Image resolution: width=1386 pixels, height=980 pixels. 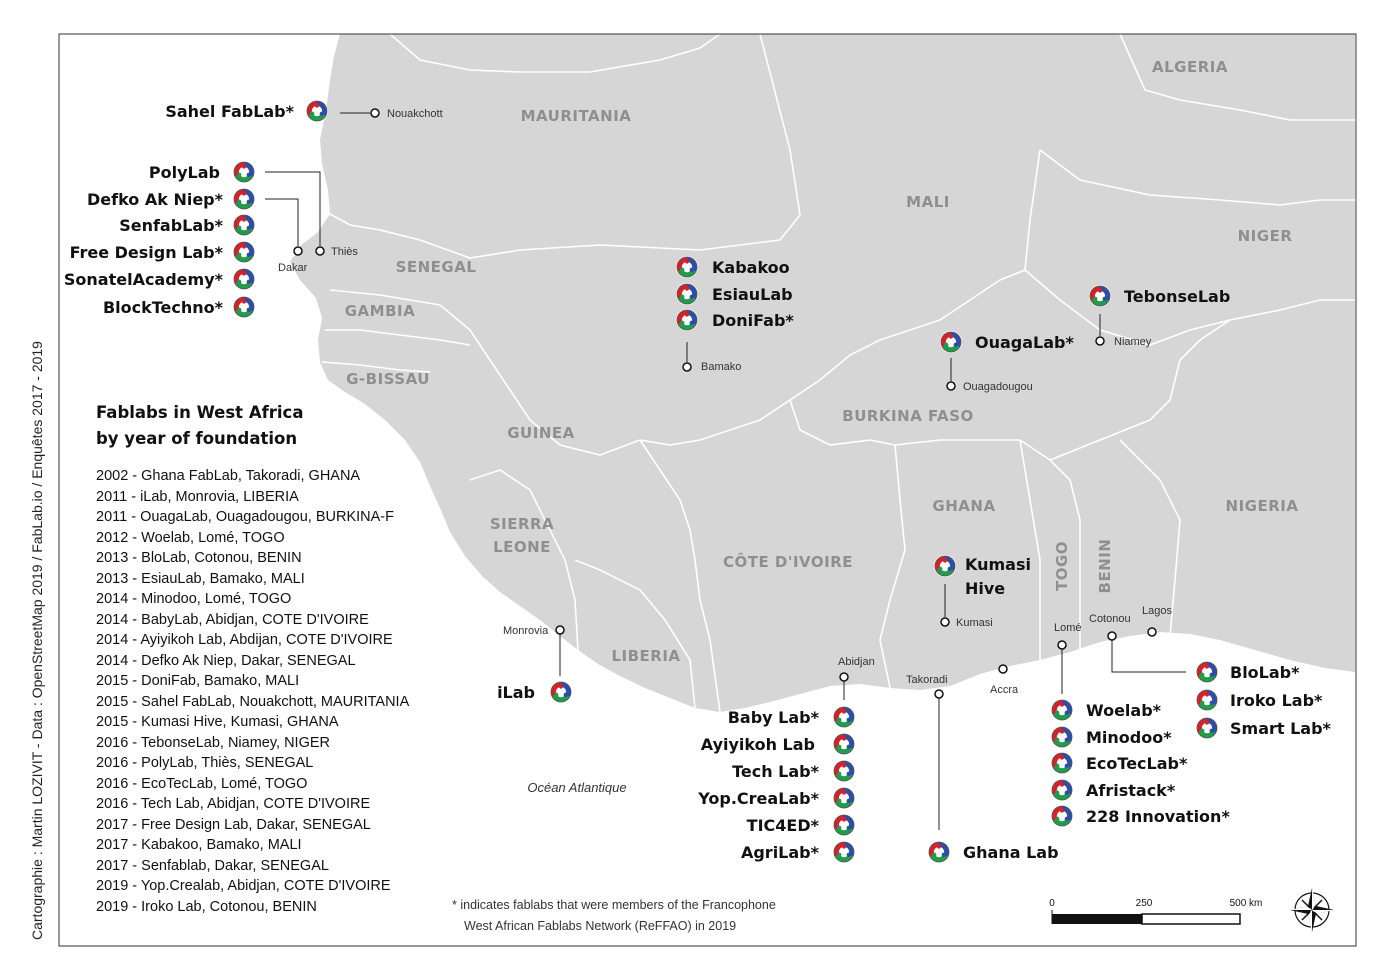 What do you see at coordinates (233, 804) in the screenshot?
I see `legend-item: 2016 - Tech Lab, Abidjan, COTE D'IVOIRE` at bounding box center [233, 804].